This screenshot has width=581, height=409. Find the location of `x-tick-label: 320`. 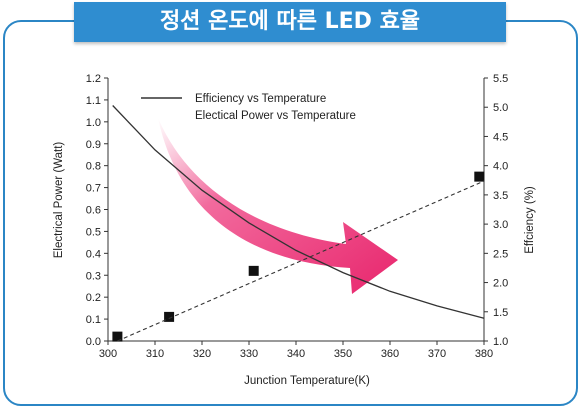

x-tick-label: 320 is located at coordinates (202, 354).